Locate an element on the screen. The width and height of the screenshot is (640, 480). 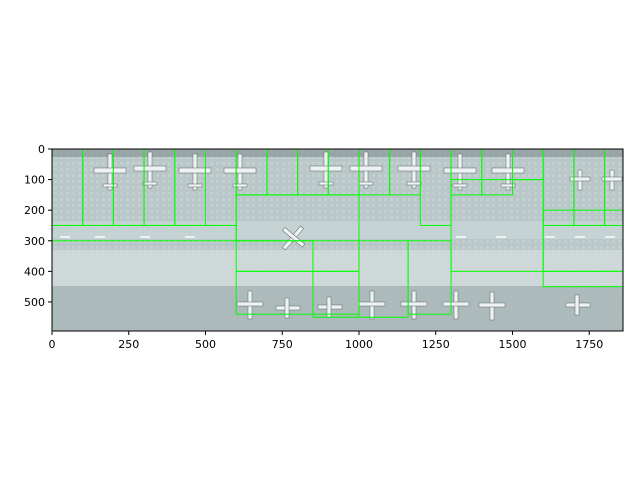
x-tick-label: 250 is located at coordinates (128, 344).